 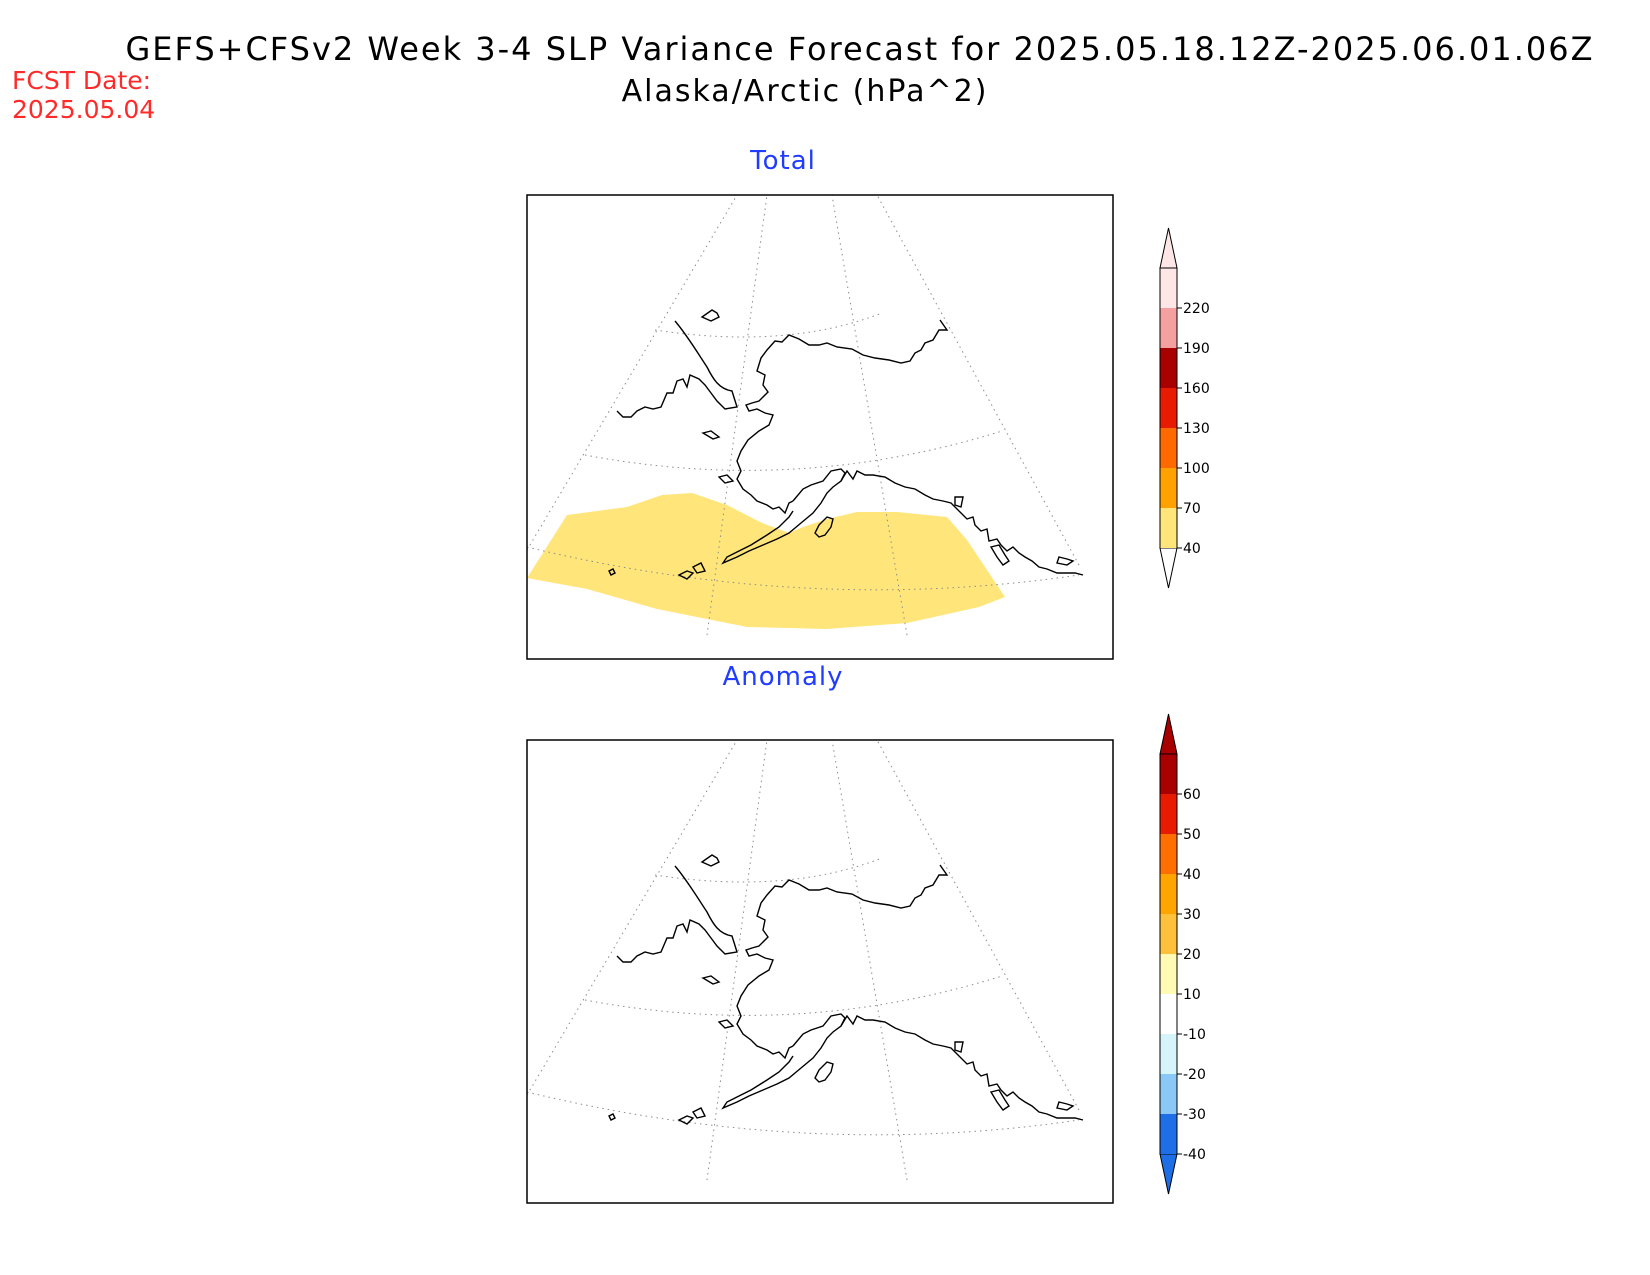 I want to click on anomaly-colorbar-tick-label: -40, so click(x=1194, y=1155).